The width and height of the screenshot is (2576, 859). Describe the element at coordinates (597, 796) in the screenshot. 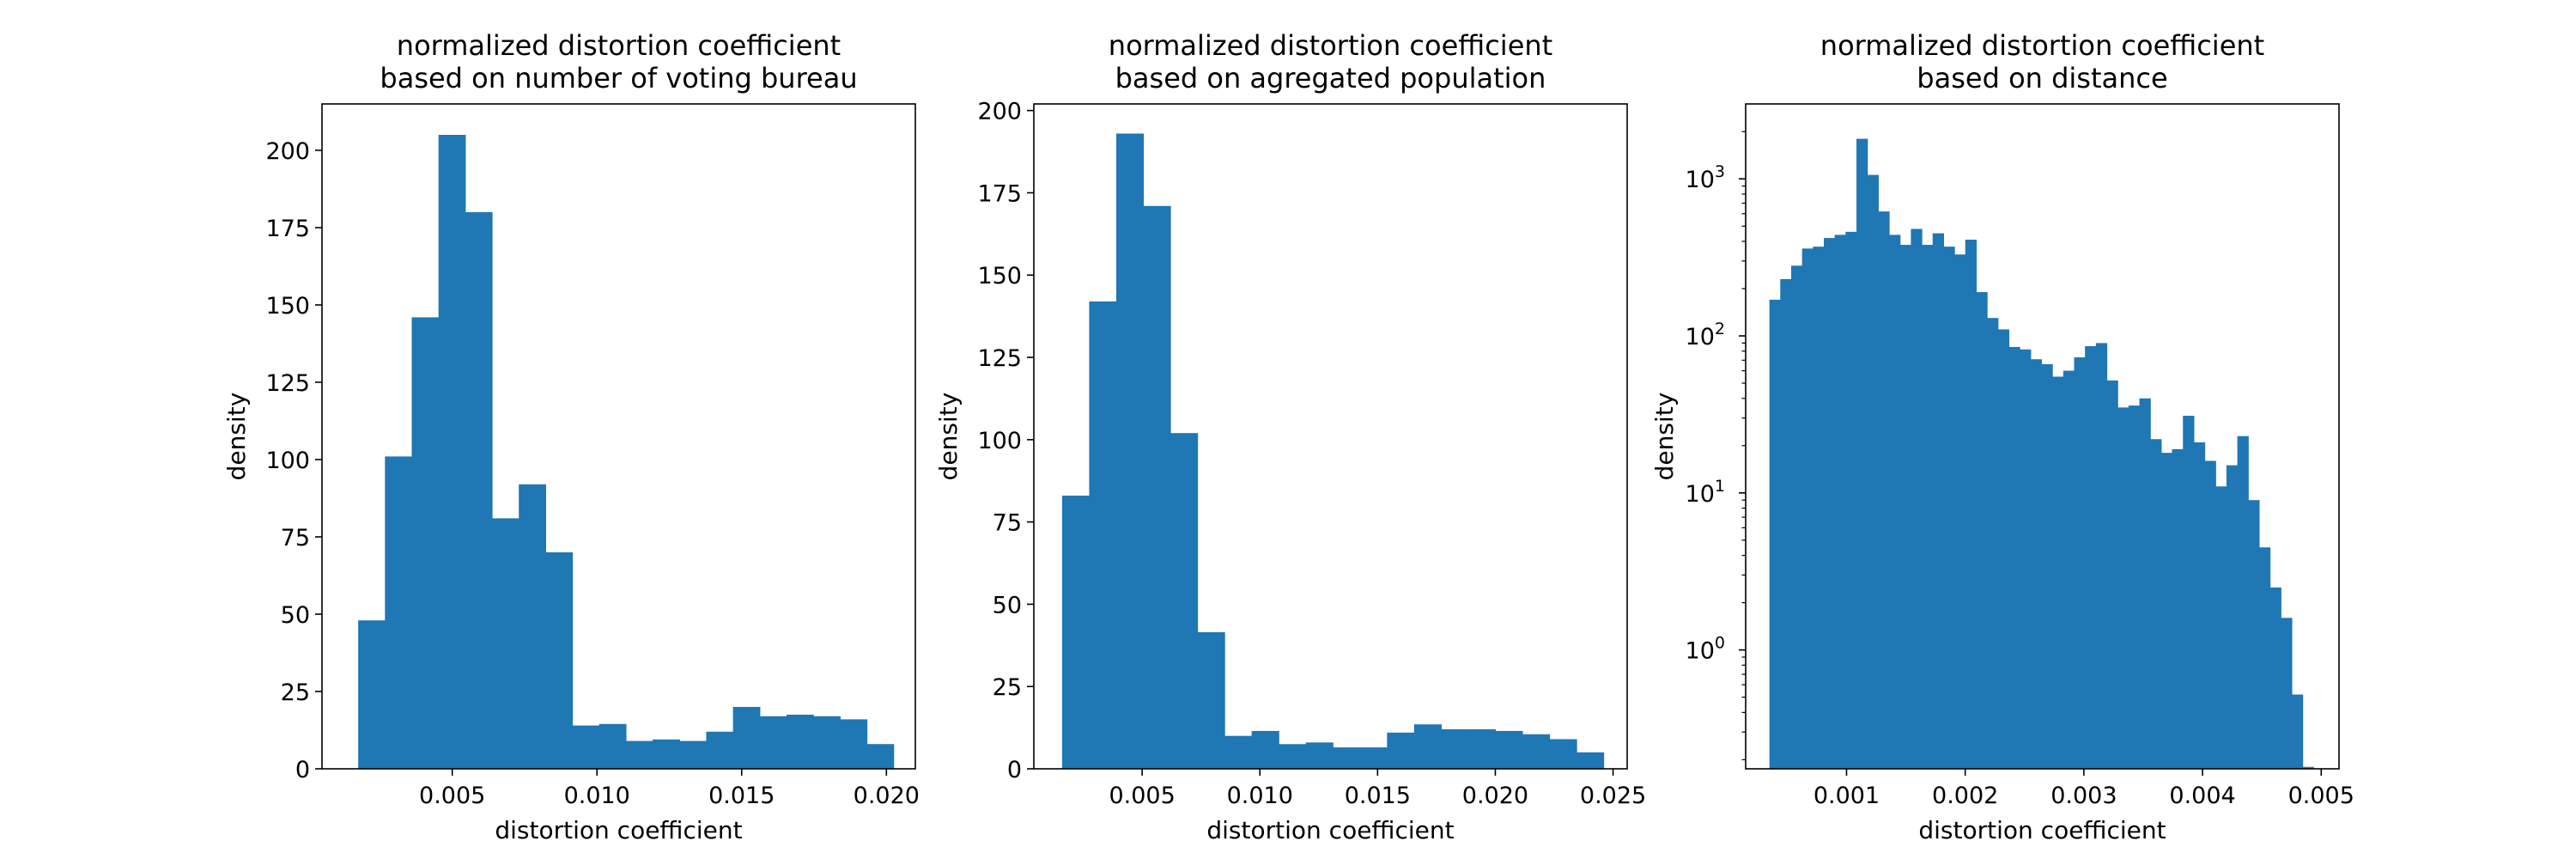

I see `x-tick-label: 0.010` at that location.